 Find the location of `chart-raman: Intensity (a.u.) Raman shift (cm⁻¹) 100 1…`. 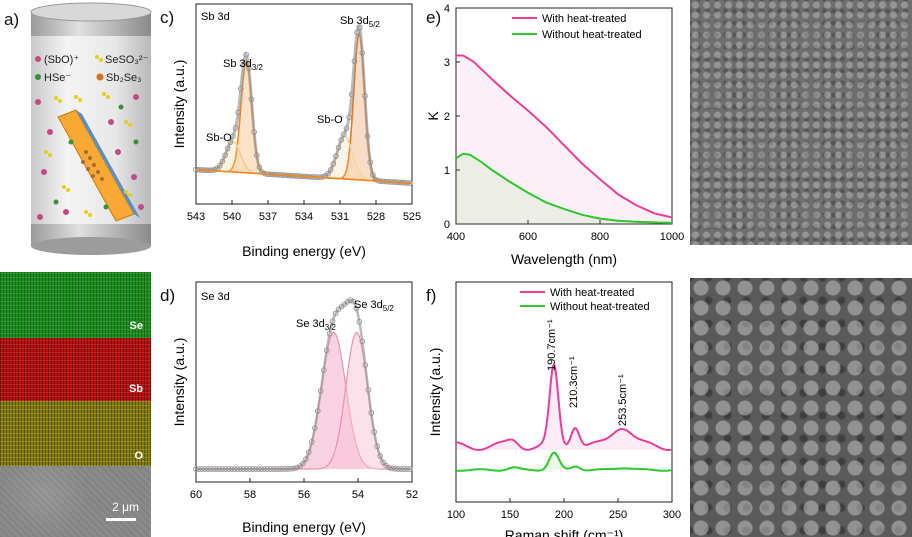

chart-raman: Intensity (a.u.) Raman shift (cm⁻¹) 100 1… is located at coordinates (554, 409).